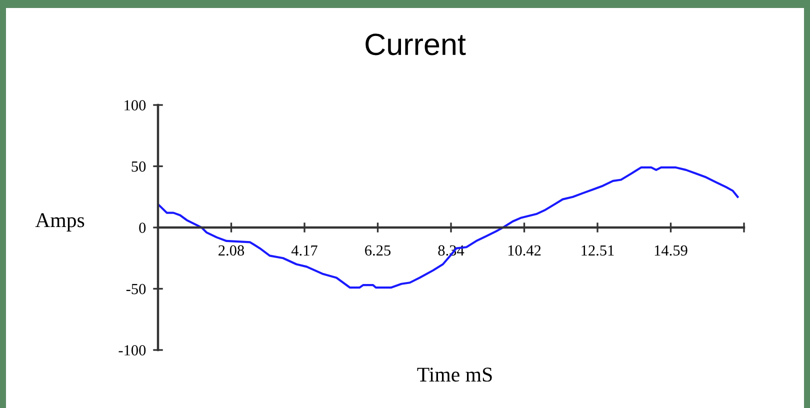 The height and width of the screenshot is (408, 810). What do you see at coordinates (454, 375) in the screenshot?
I see `x-axis-title: Time mS` at bounding box center [454, 375].